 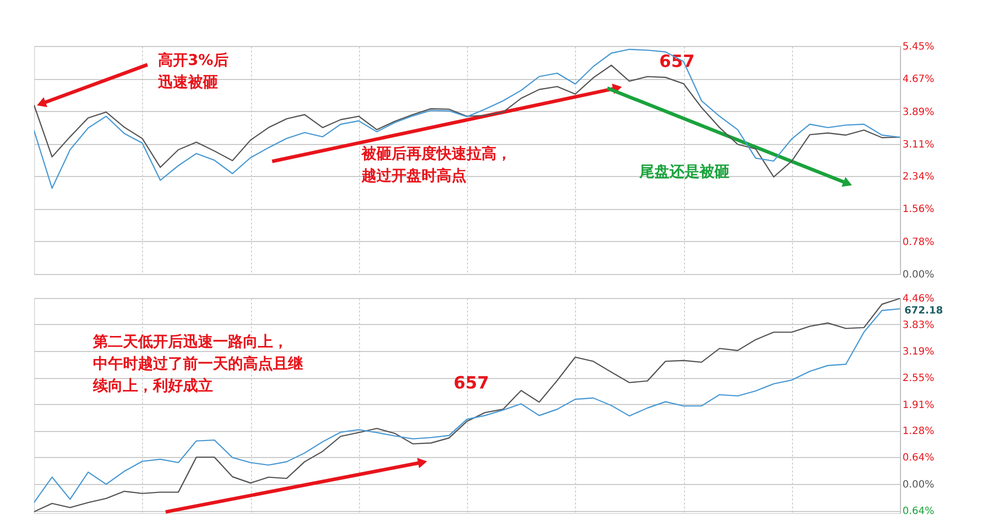 I want to click on annotation: 尾盘还是被砸, so click(x=684, y=171).